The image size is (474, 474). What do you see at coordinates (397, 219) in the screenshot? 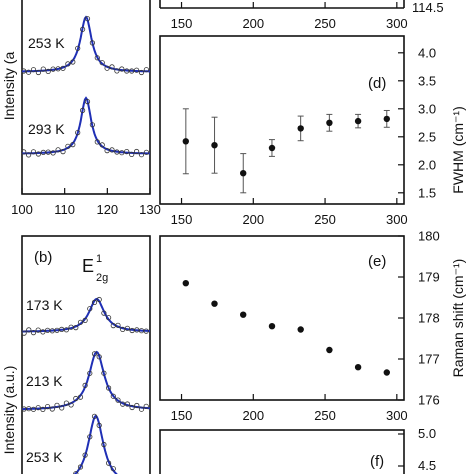
I see `panel-d-xtick-label: 300` at bounding box center [397, 219].